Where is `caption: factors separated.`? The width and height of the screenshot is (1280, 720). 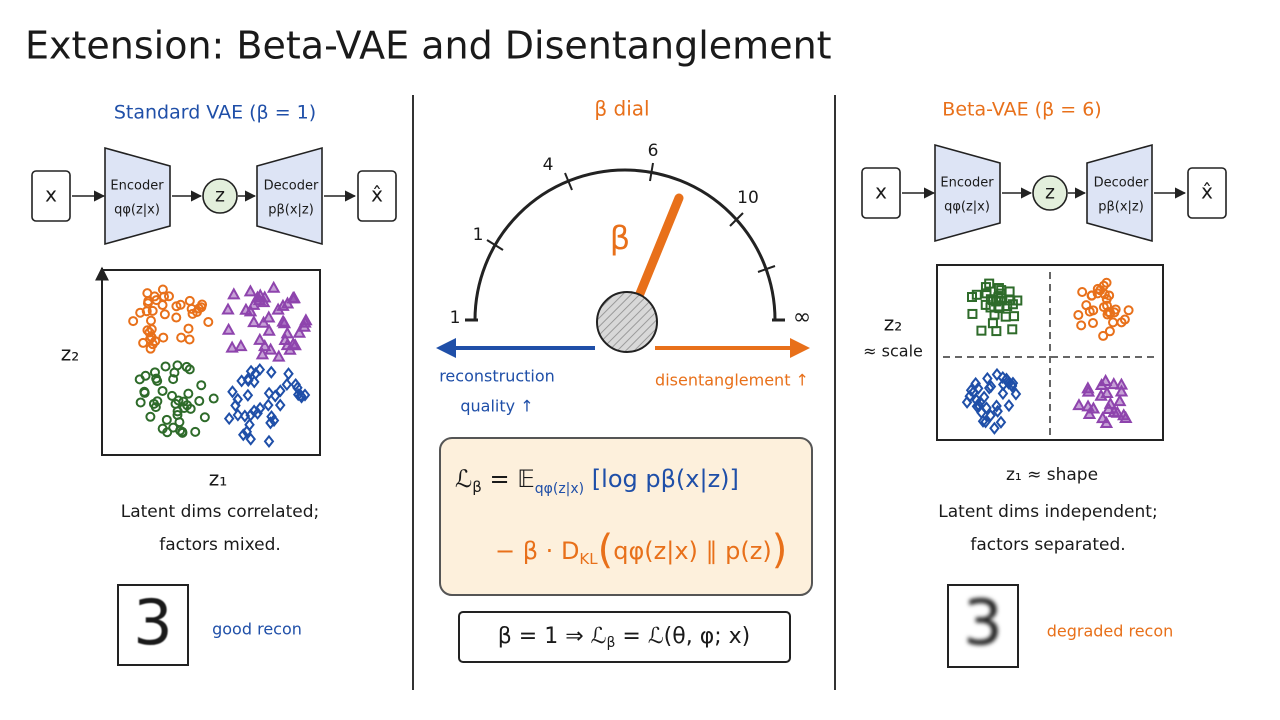 caption: factors separated. is located at coordinates (1047, 545).